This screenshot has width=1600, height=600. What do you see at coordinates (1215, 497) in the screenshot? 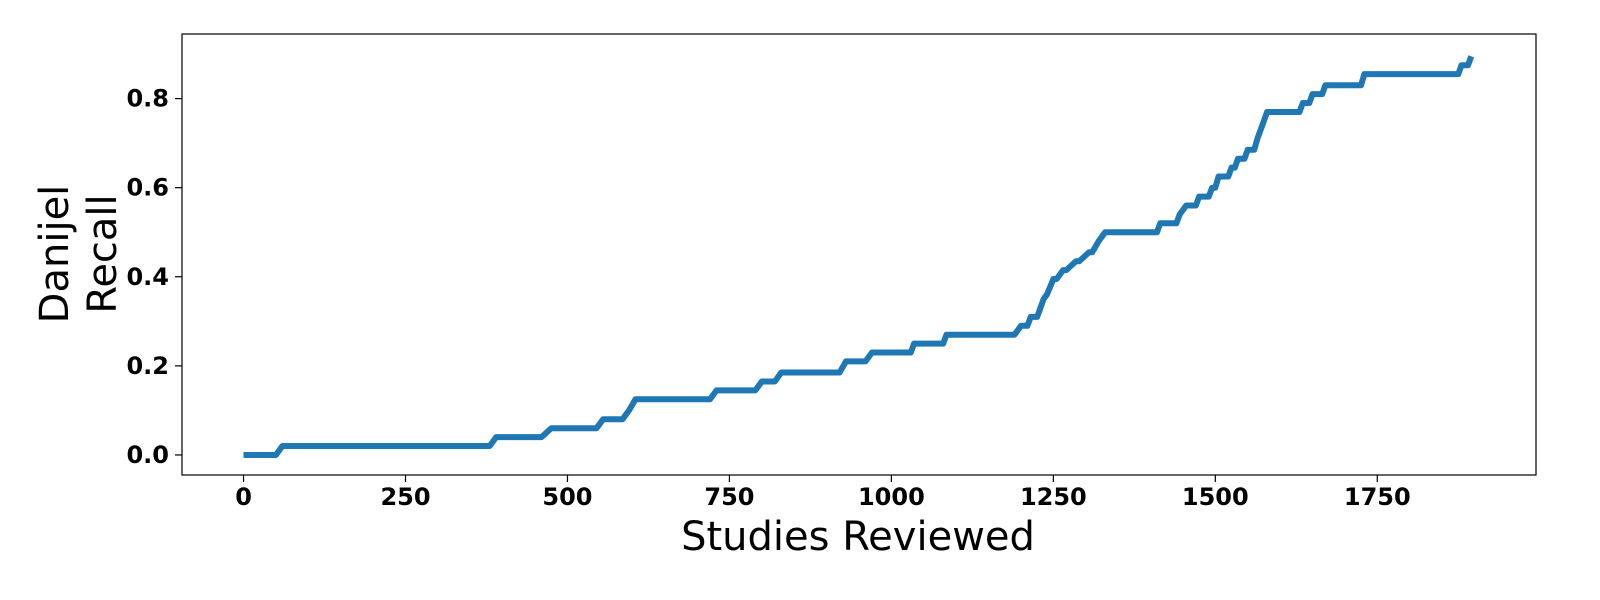
I see `x-tick-label: 1500` at bounding box center [1215, 497].